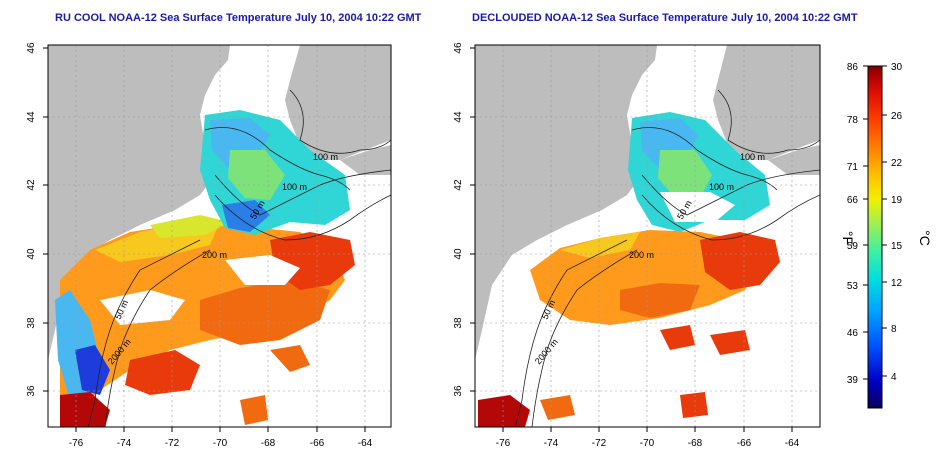 The image size is (950, 475). Describe the element at coordinates (338, 102) in the screenshot. I see `left-land-nova-scotia` at that location.